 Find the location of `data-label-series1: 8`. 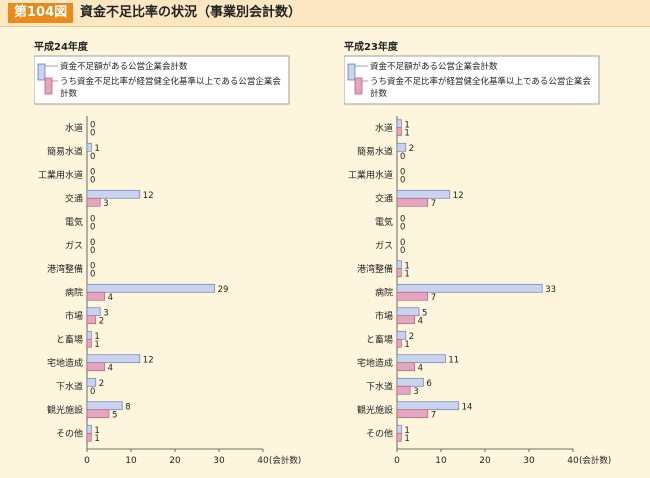

data-label-series1: 8 is located at coordinates (127, 407).